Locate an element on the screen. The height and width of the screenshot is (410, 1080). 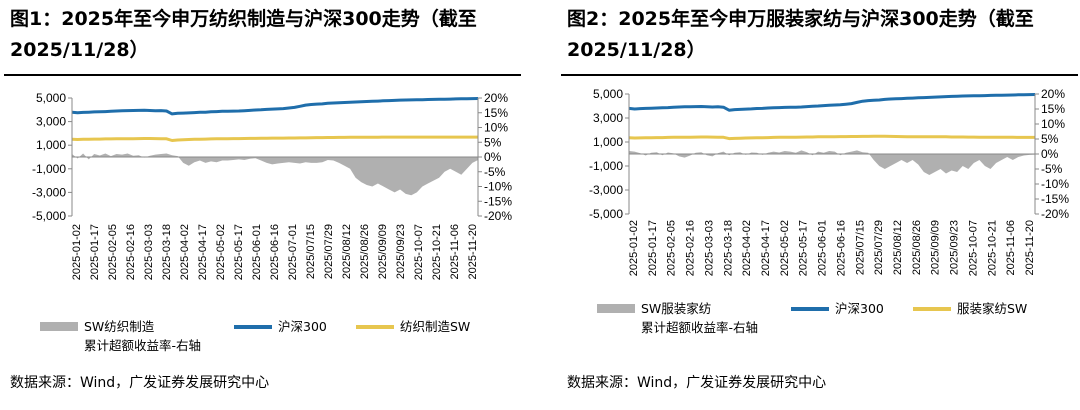
x-tick-label: 2025-07-01 is located at coordinates (293, 252).